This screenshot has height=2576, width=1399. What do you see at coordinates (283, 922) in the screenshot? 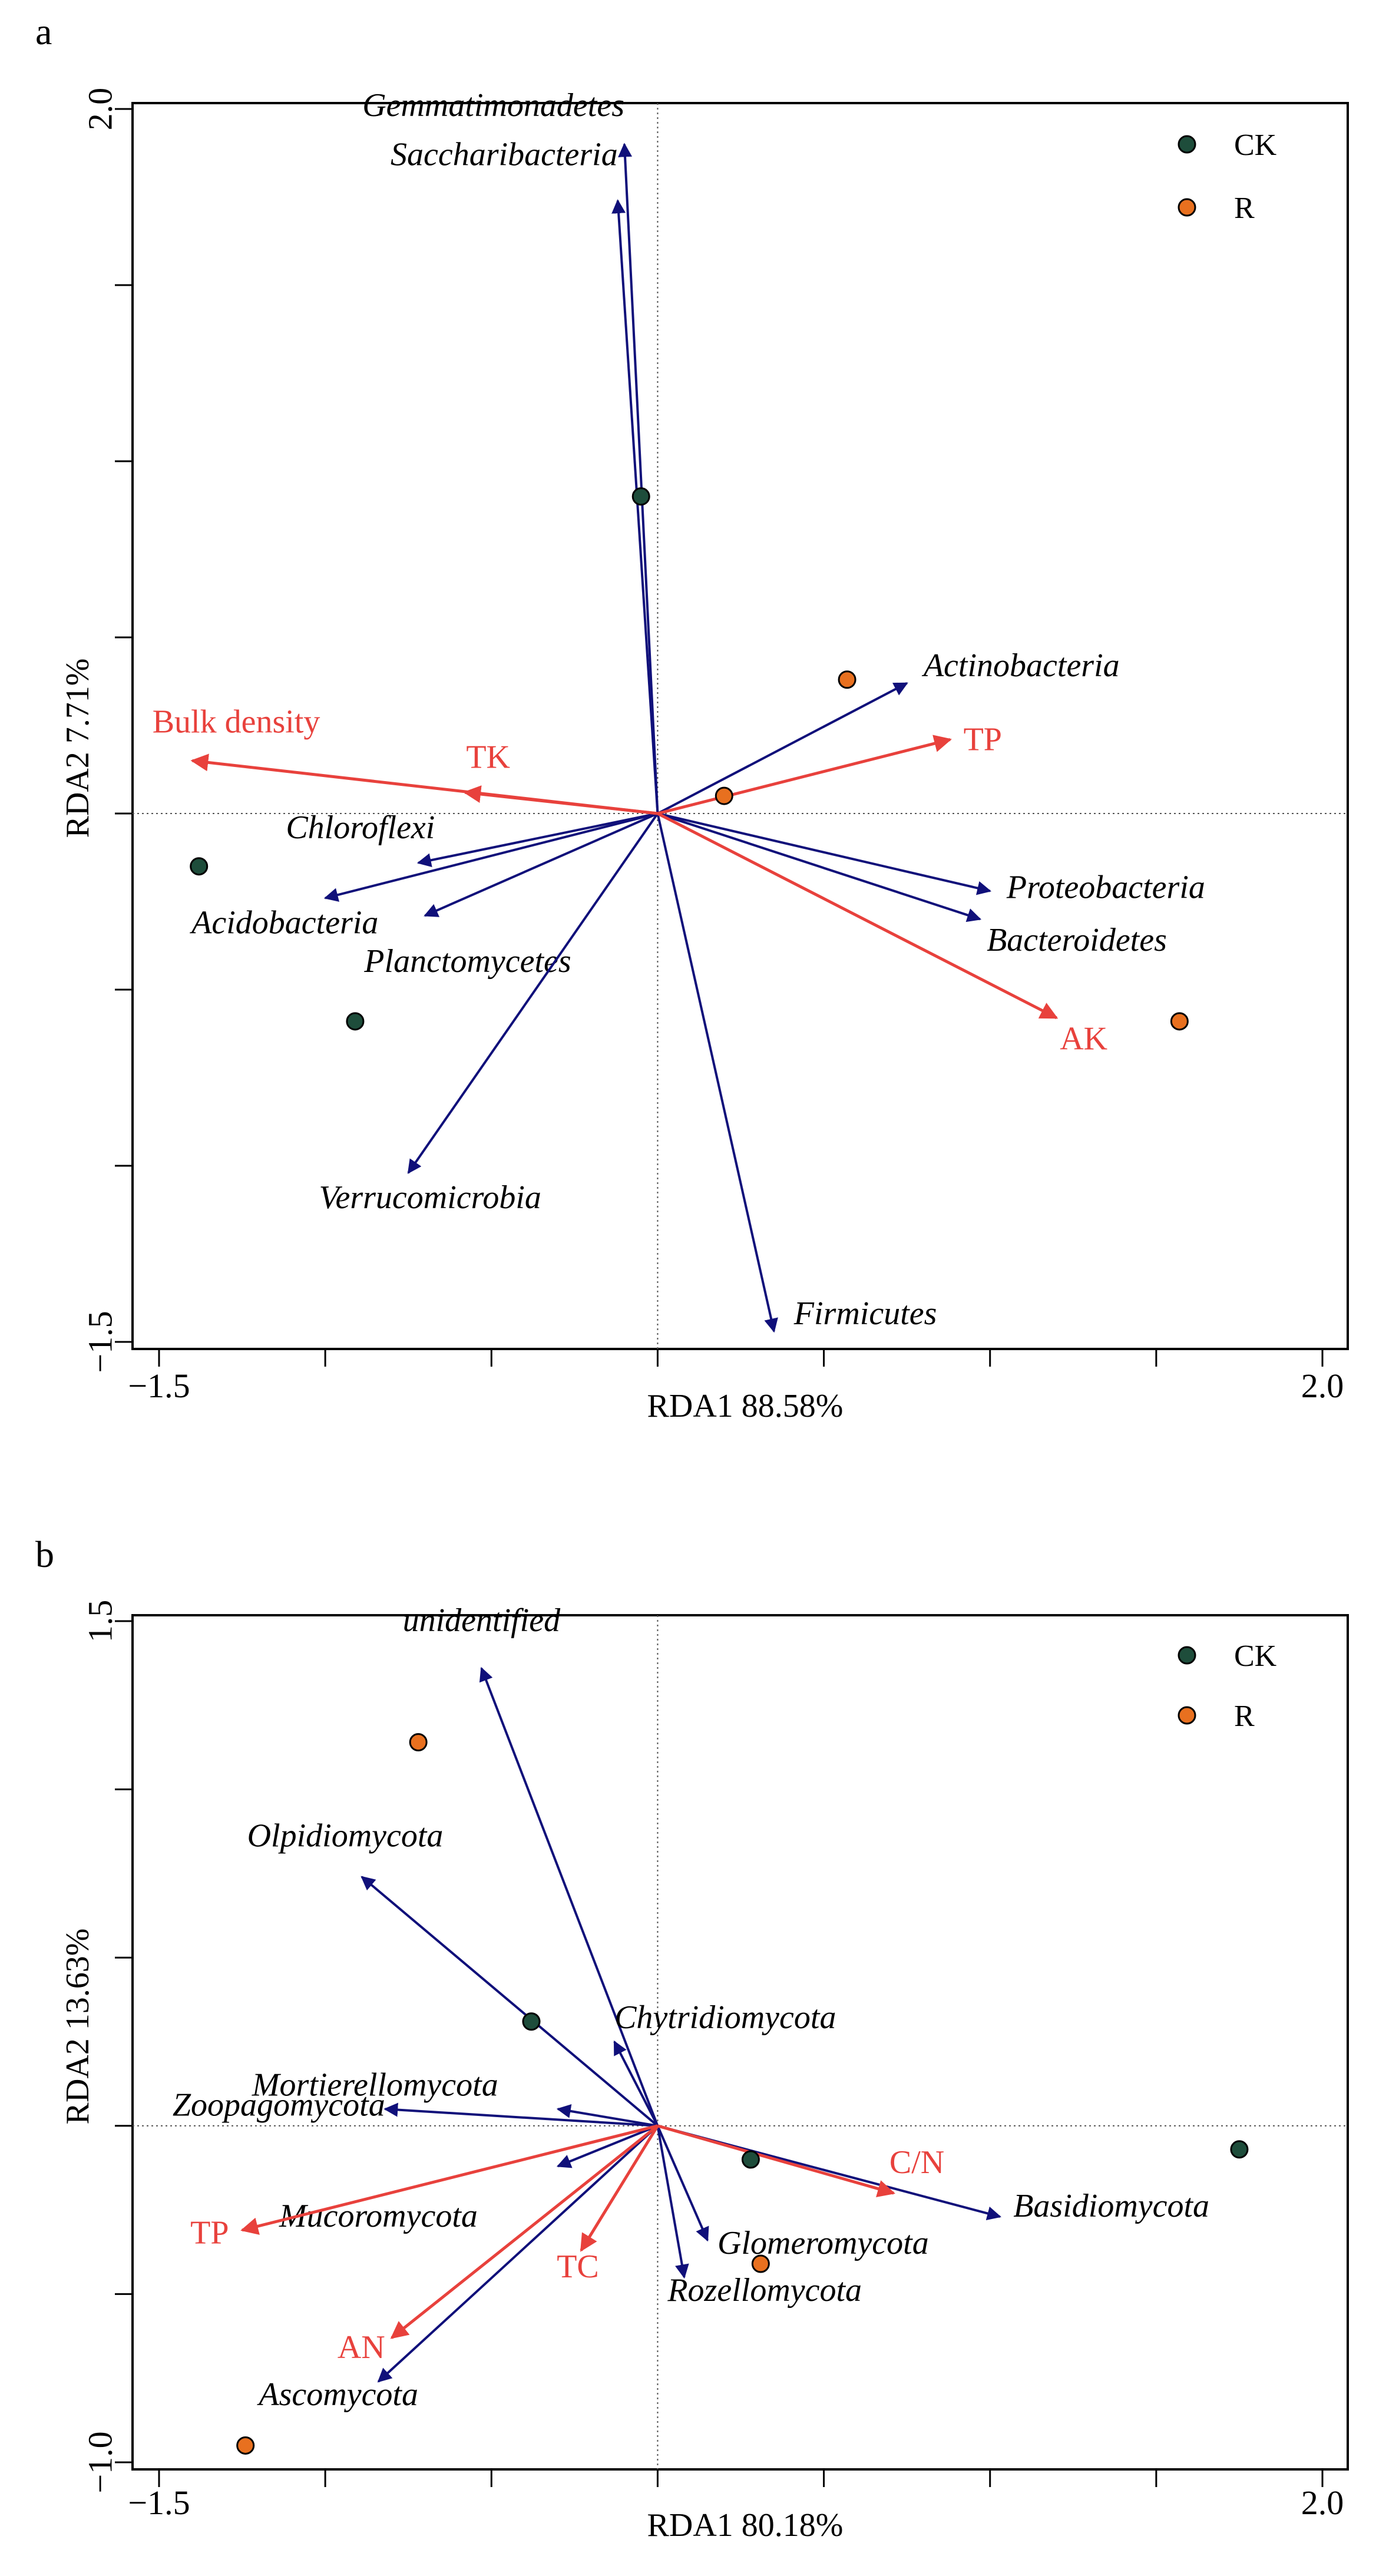
I see `panel-a-species-label-acidobacteria: Acidobacteria` at bounding box center [283, 922].